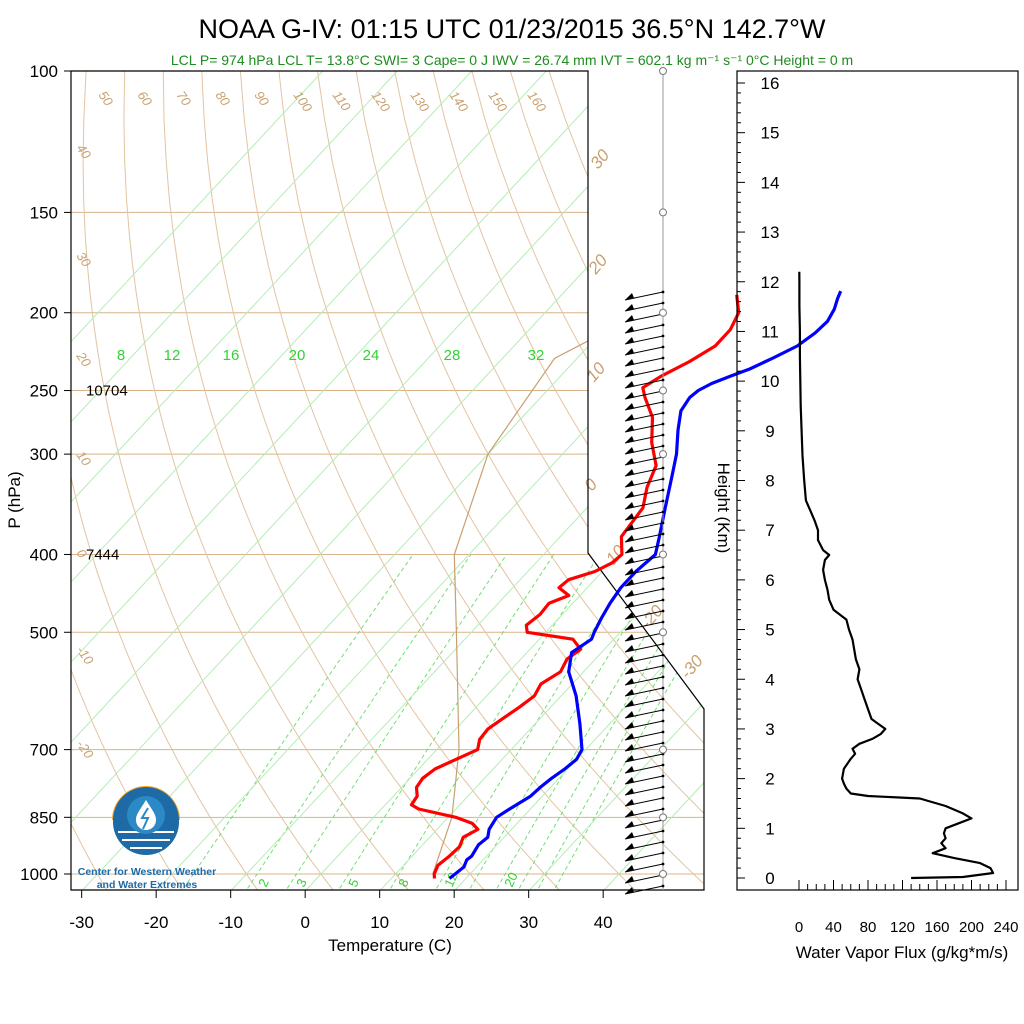 The image size is (1024, 1024). Describe the element at coordinates (84, 458) in the screenshot. I see `adiabat-label-left: 10` at that location.